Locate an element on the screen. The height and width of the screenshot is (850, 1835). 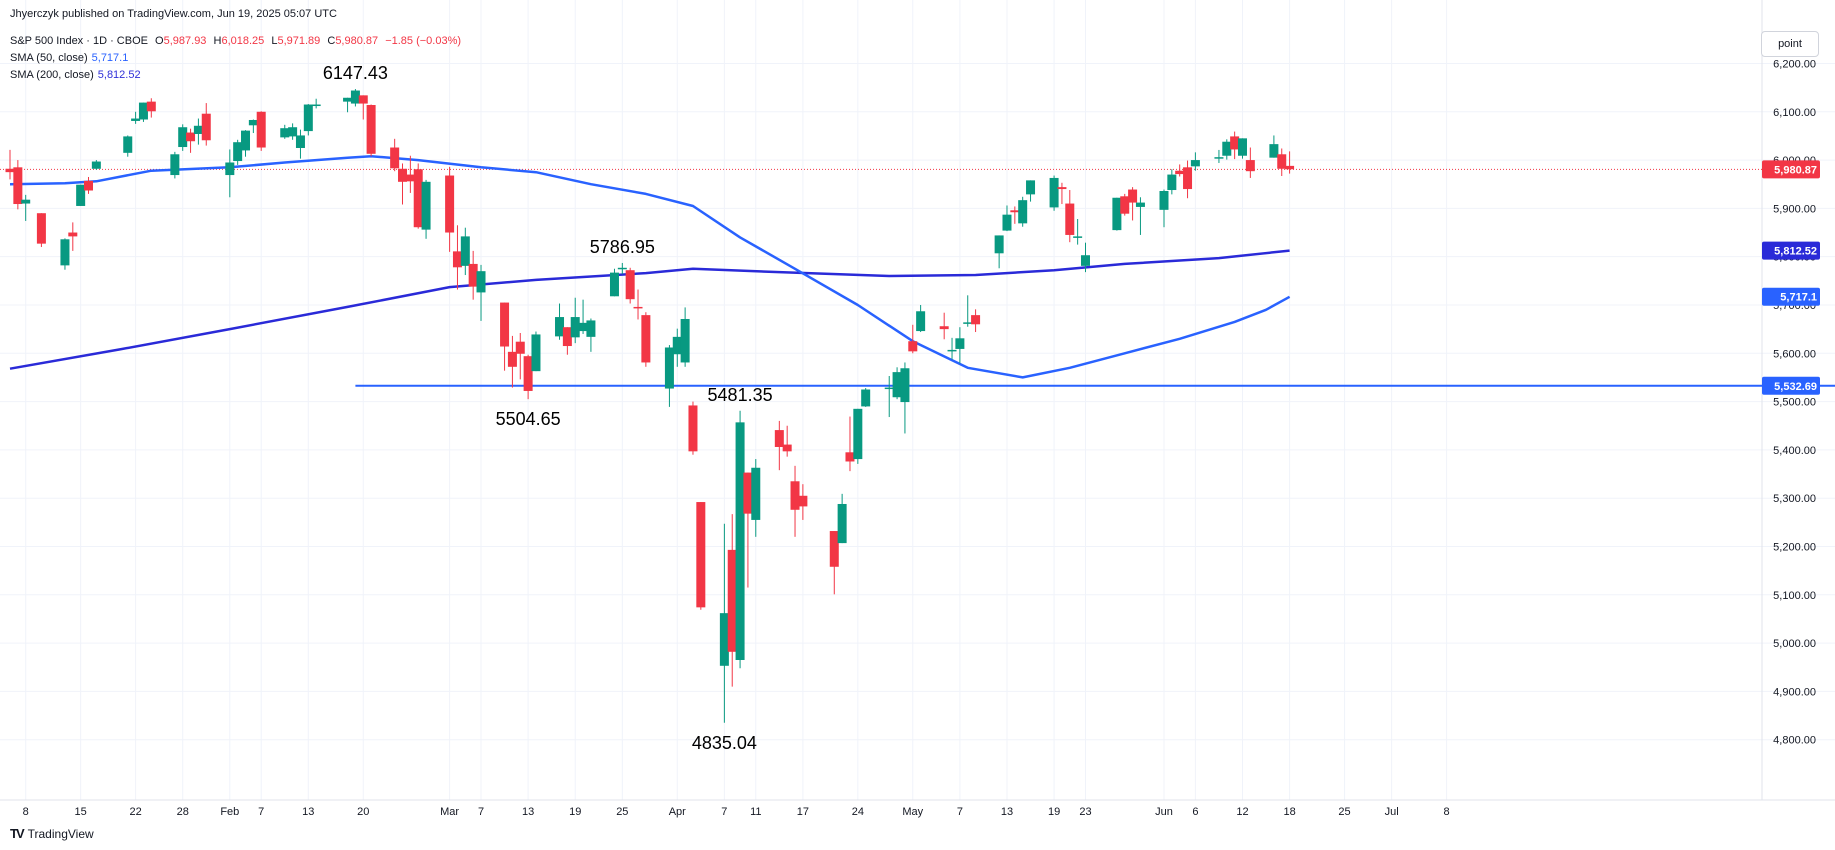
x-tick-label: 22 is located at coordinates (135, 812).